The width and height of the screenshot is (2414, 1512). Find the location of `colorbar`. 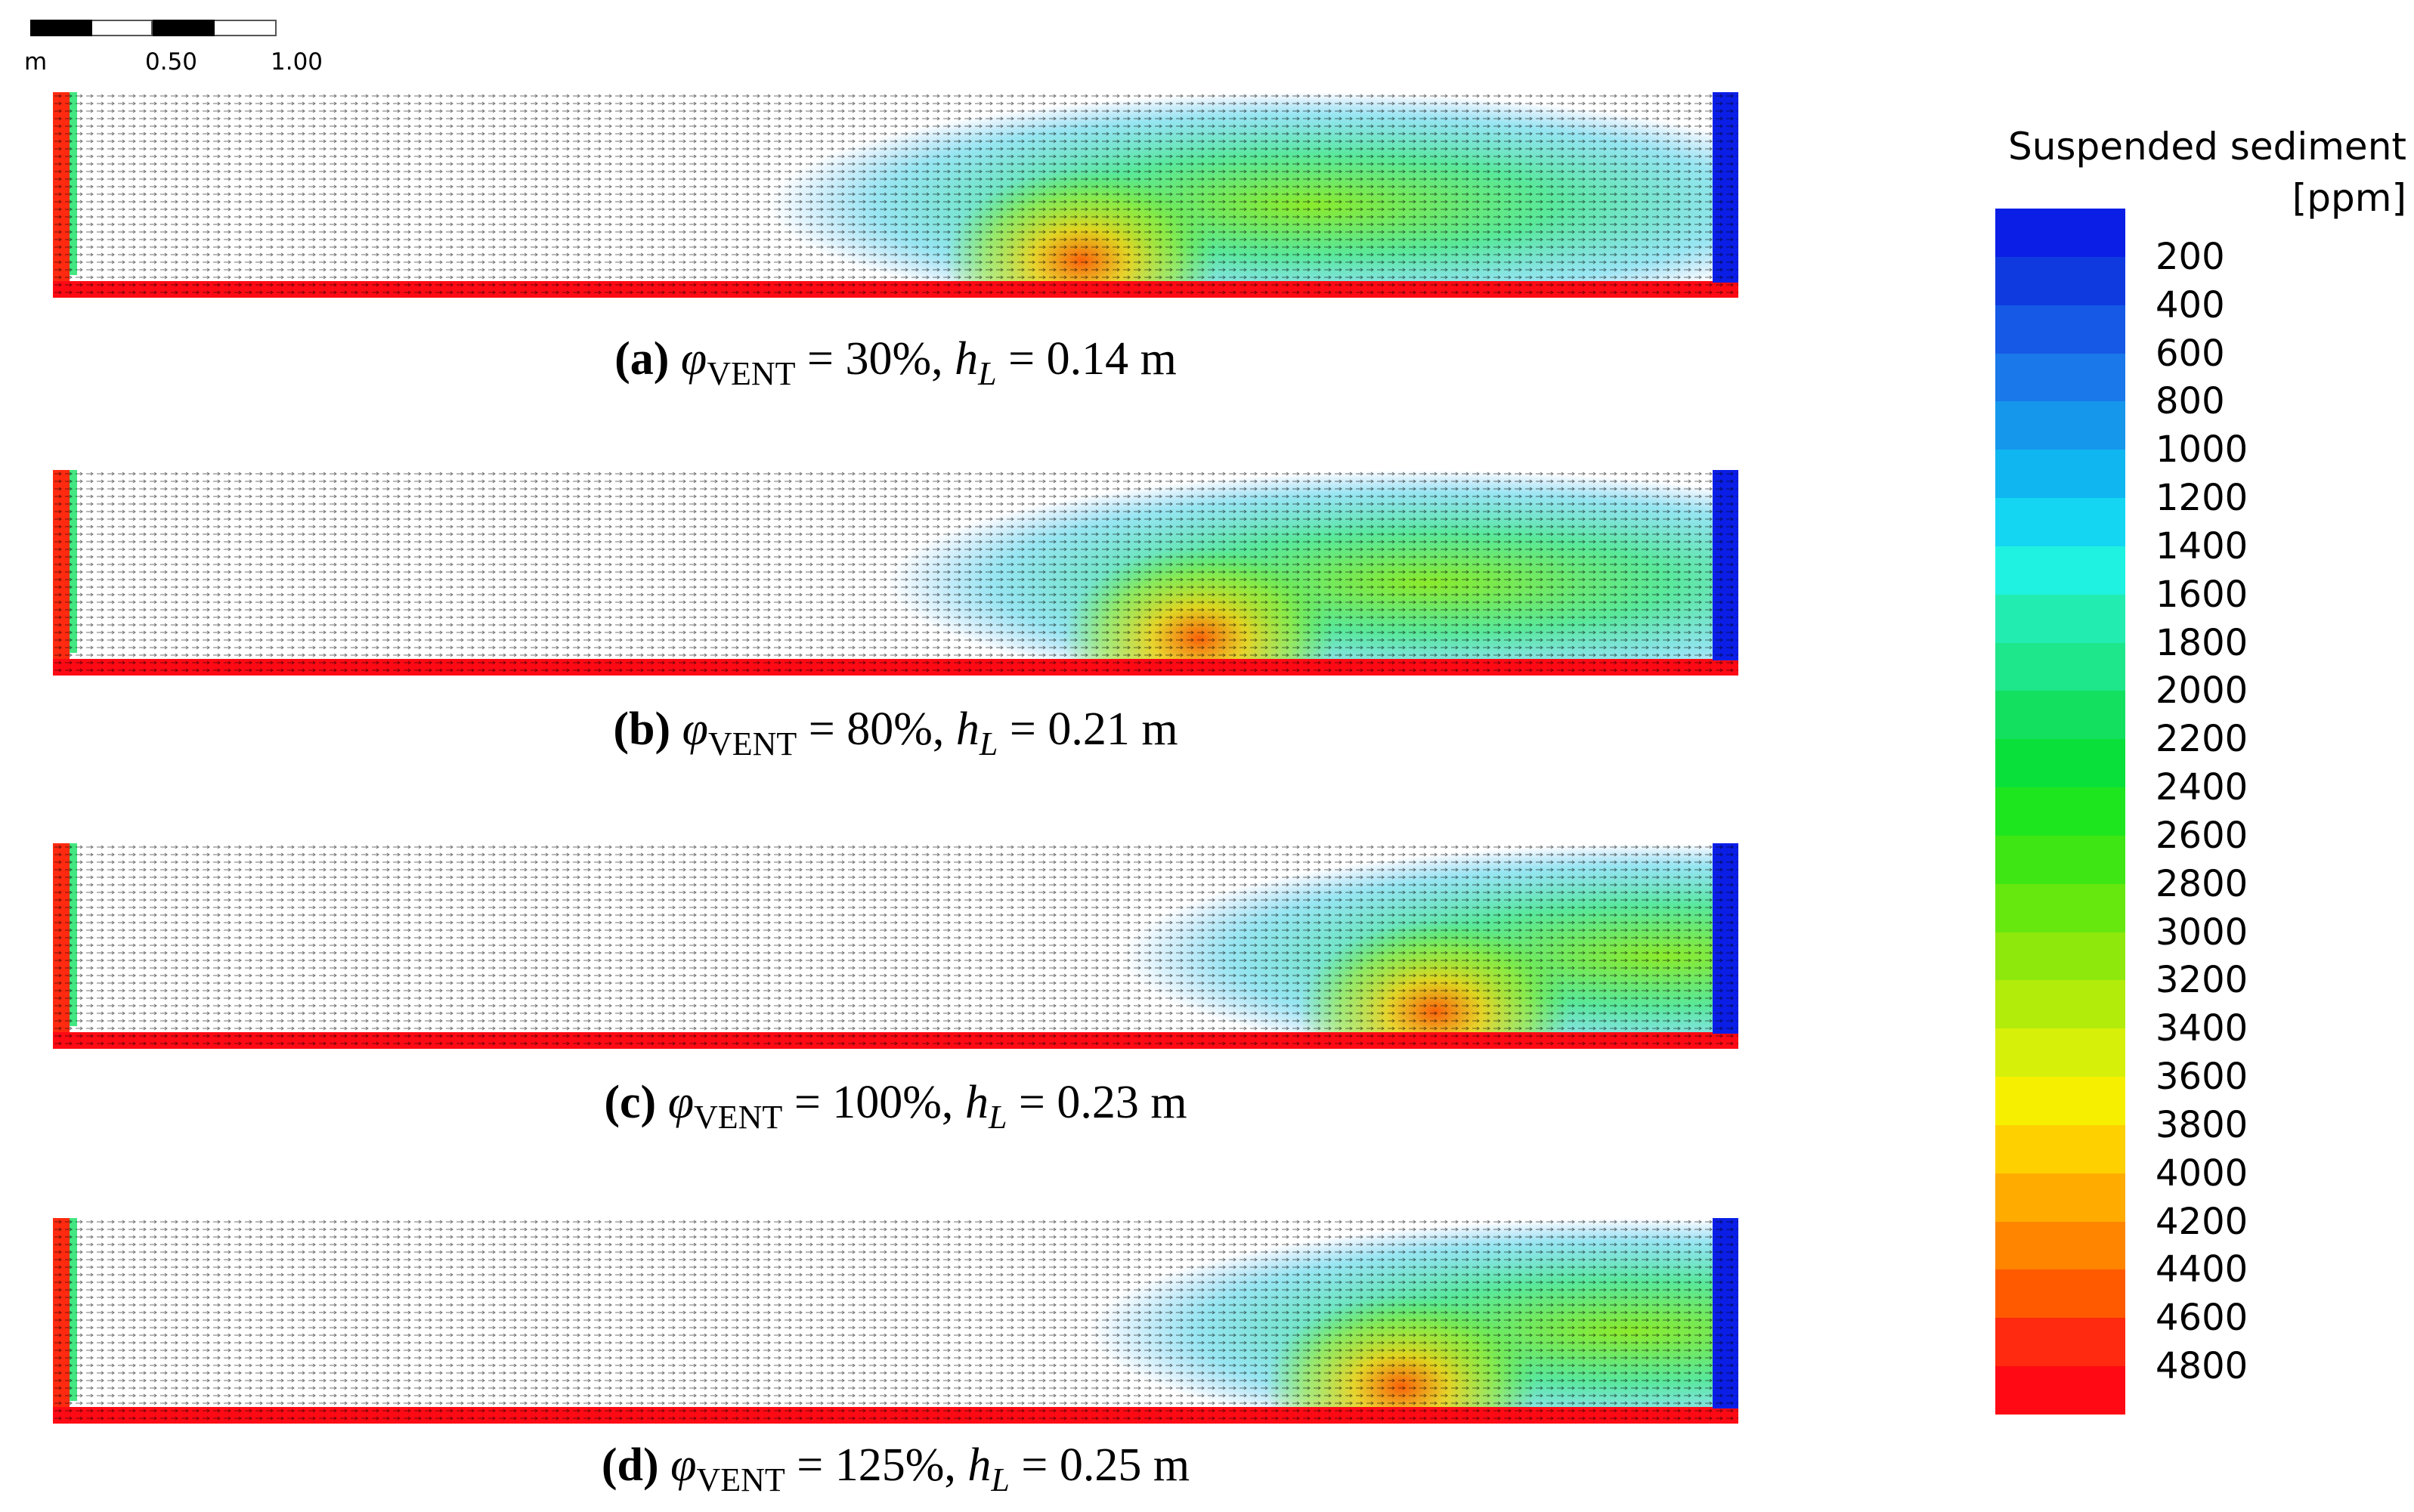

colorbar is located at coordinates (2060, 812).